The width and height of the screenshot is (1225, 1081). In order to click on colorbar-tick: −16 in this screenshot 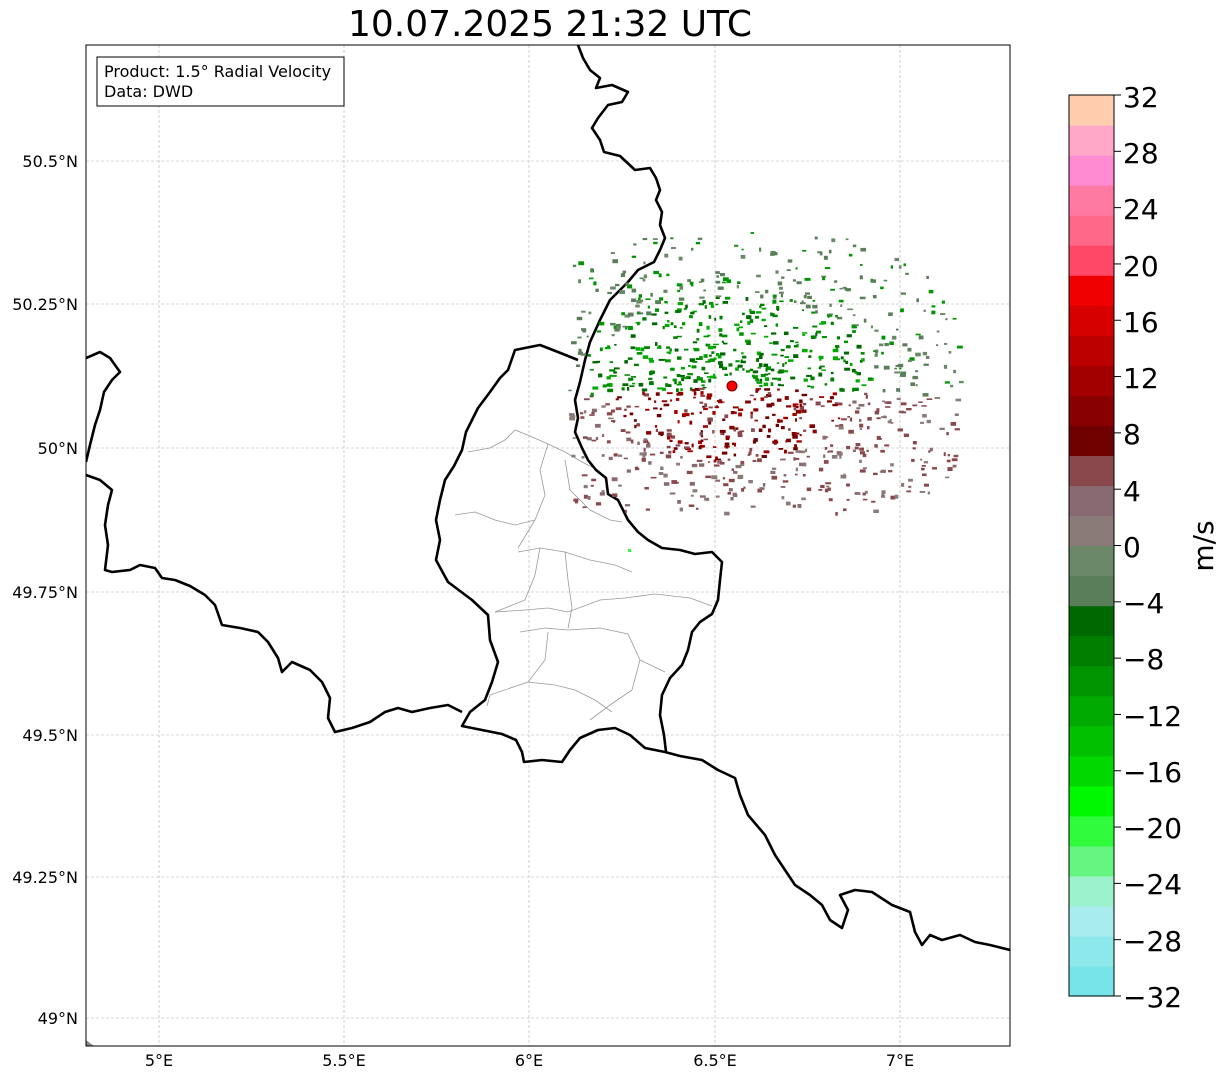, I will do `click(1152, 772)`.